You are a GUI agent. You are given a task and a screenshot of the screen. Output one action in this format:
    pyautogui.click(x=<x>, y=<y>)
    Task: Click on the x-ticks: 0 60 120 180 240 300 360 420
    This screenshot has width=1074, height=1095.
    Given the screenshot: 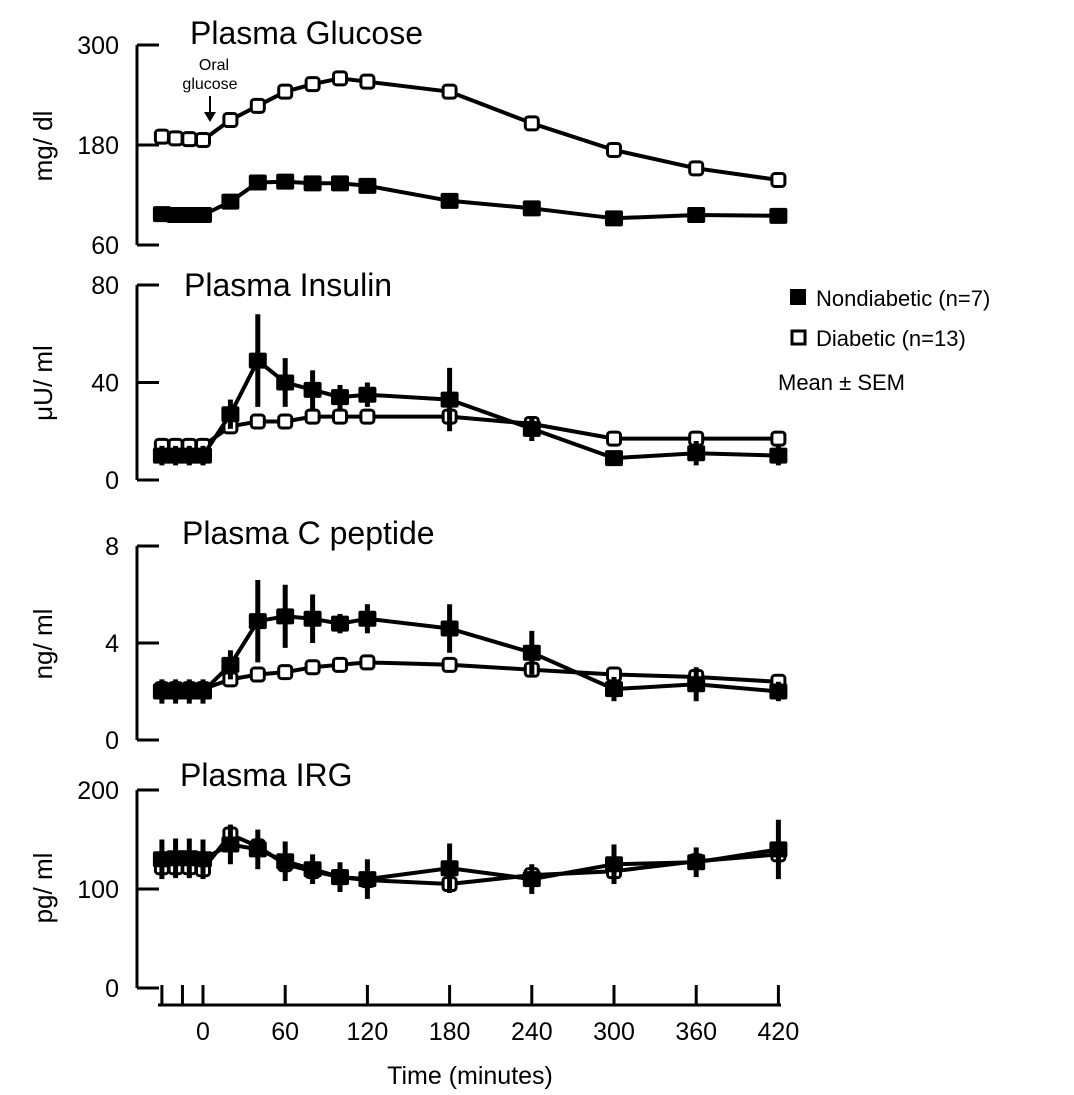 What is the action you would take?
    pyautogui.click(x=480, y=1015)
    